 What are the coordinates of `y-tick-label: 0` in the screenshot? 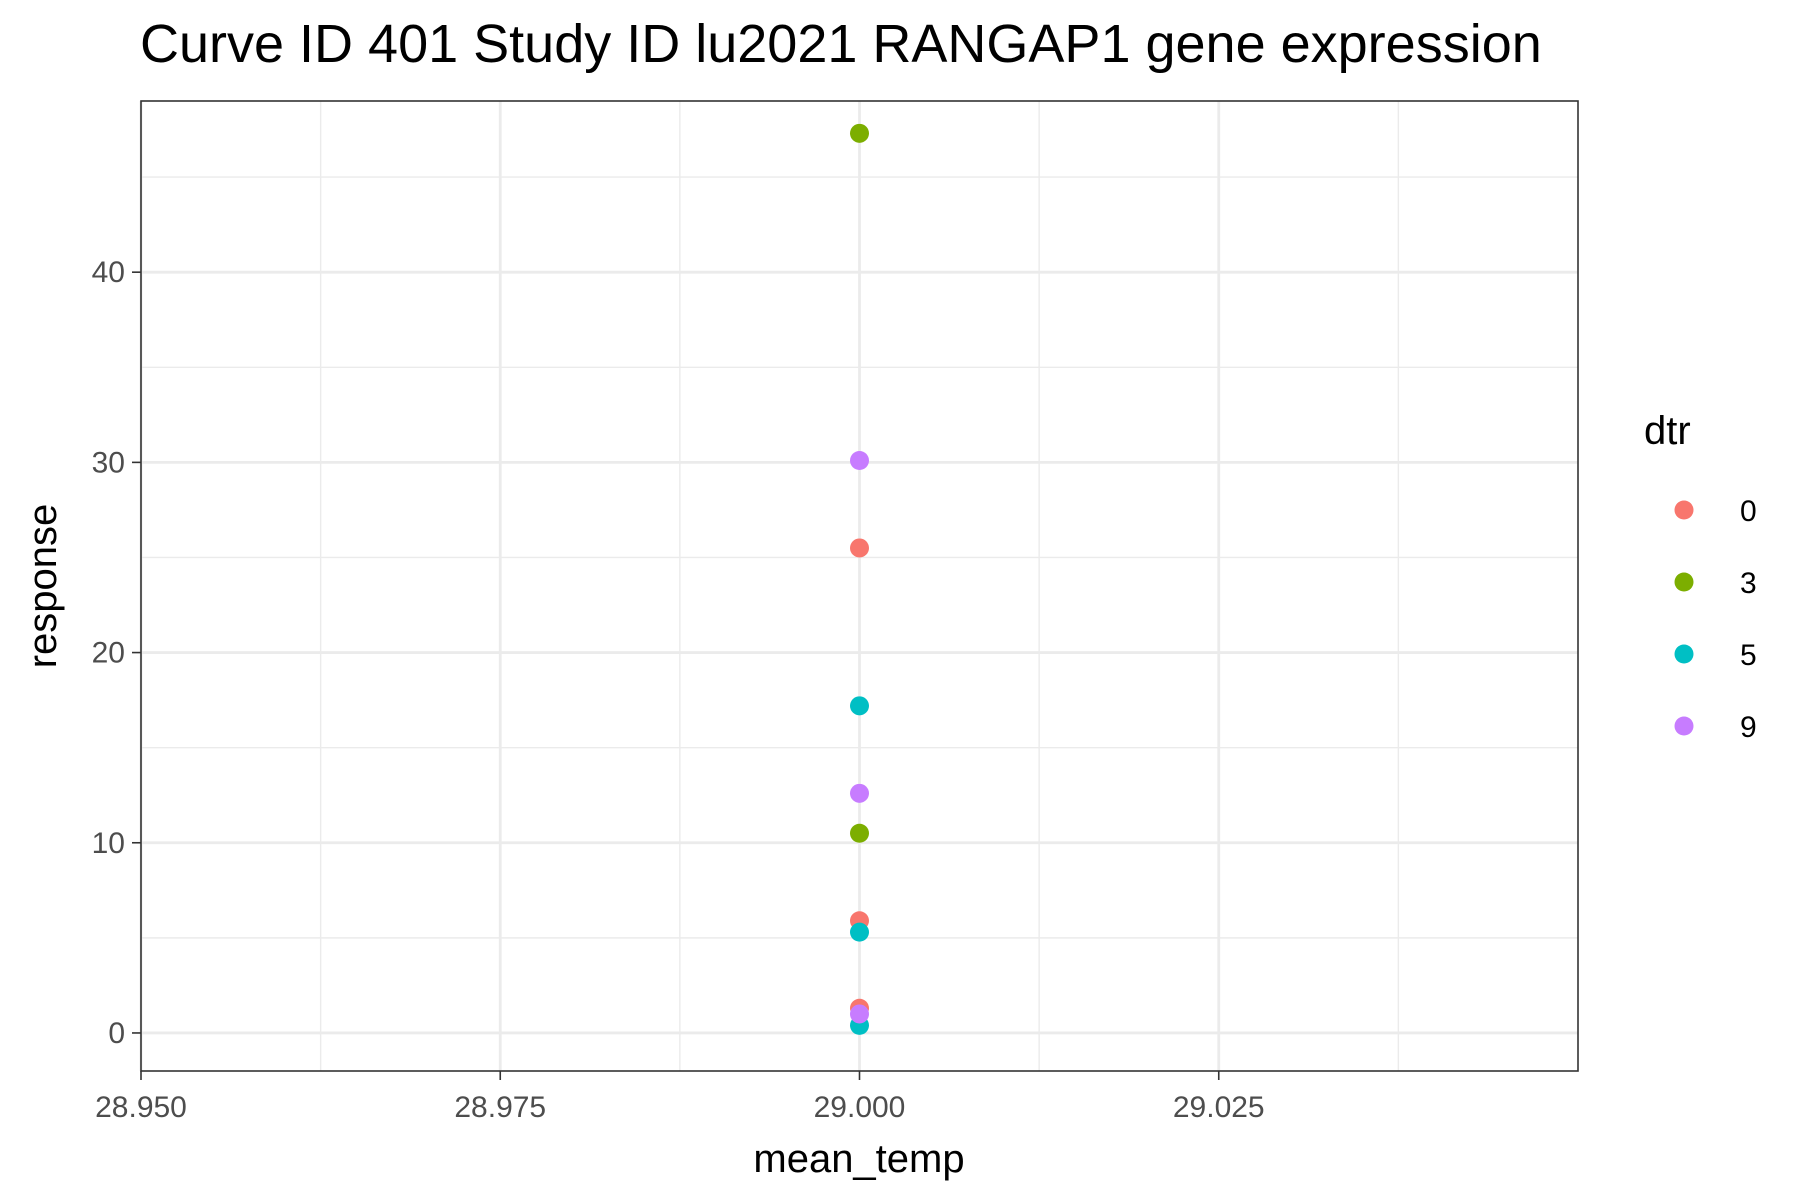 It's located at (116, 1033).